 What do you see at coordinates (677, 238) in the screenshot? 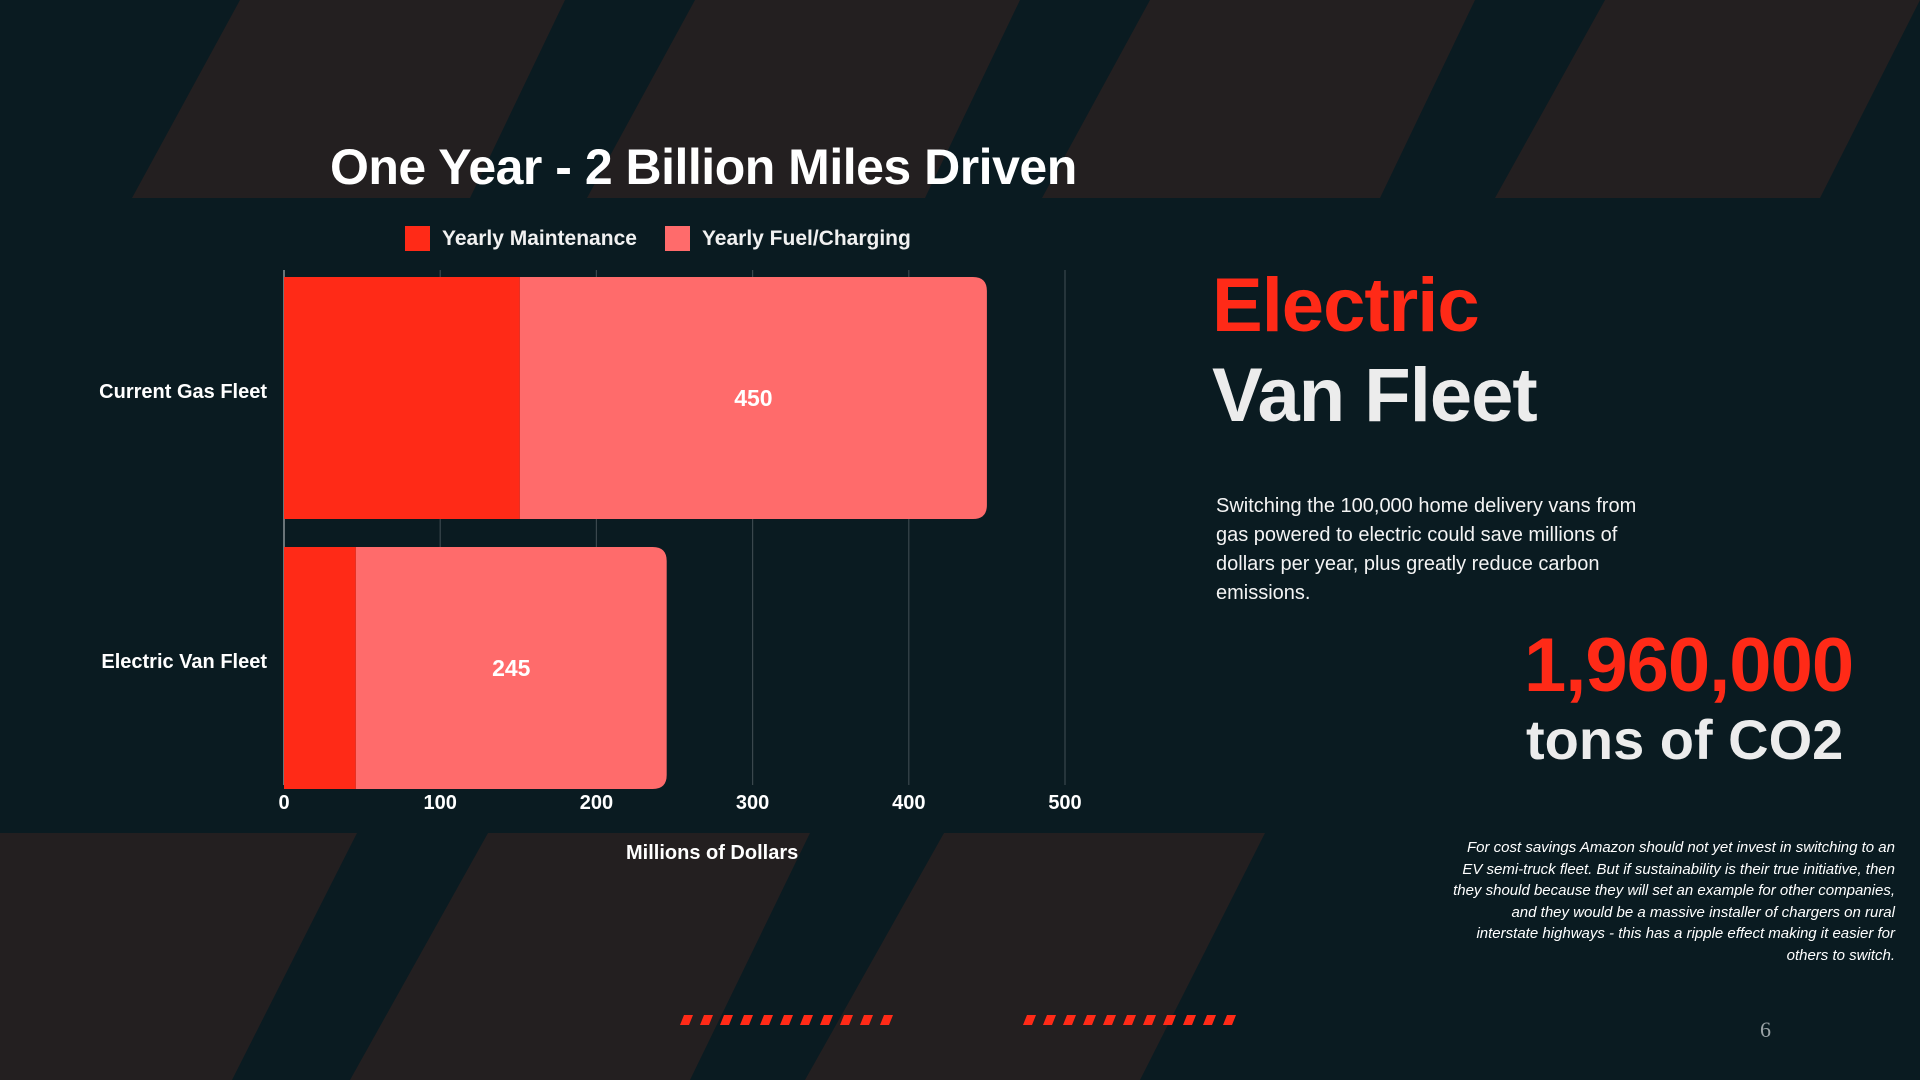
I see `legend-swatch-fuel` at bounding box center [677, 238].